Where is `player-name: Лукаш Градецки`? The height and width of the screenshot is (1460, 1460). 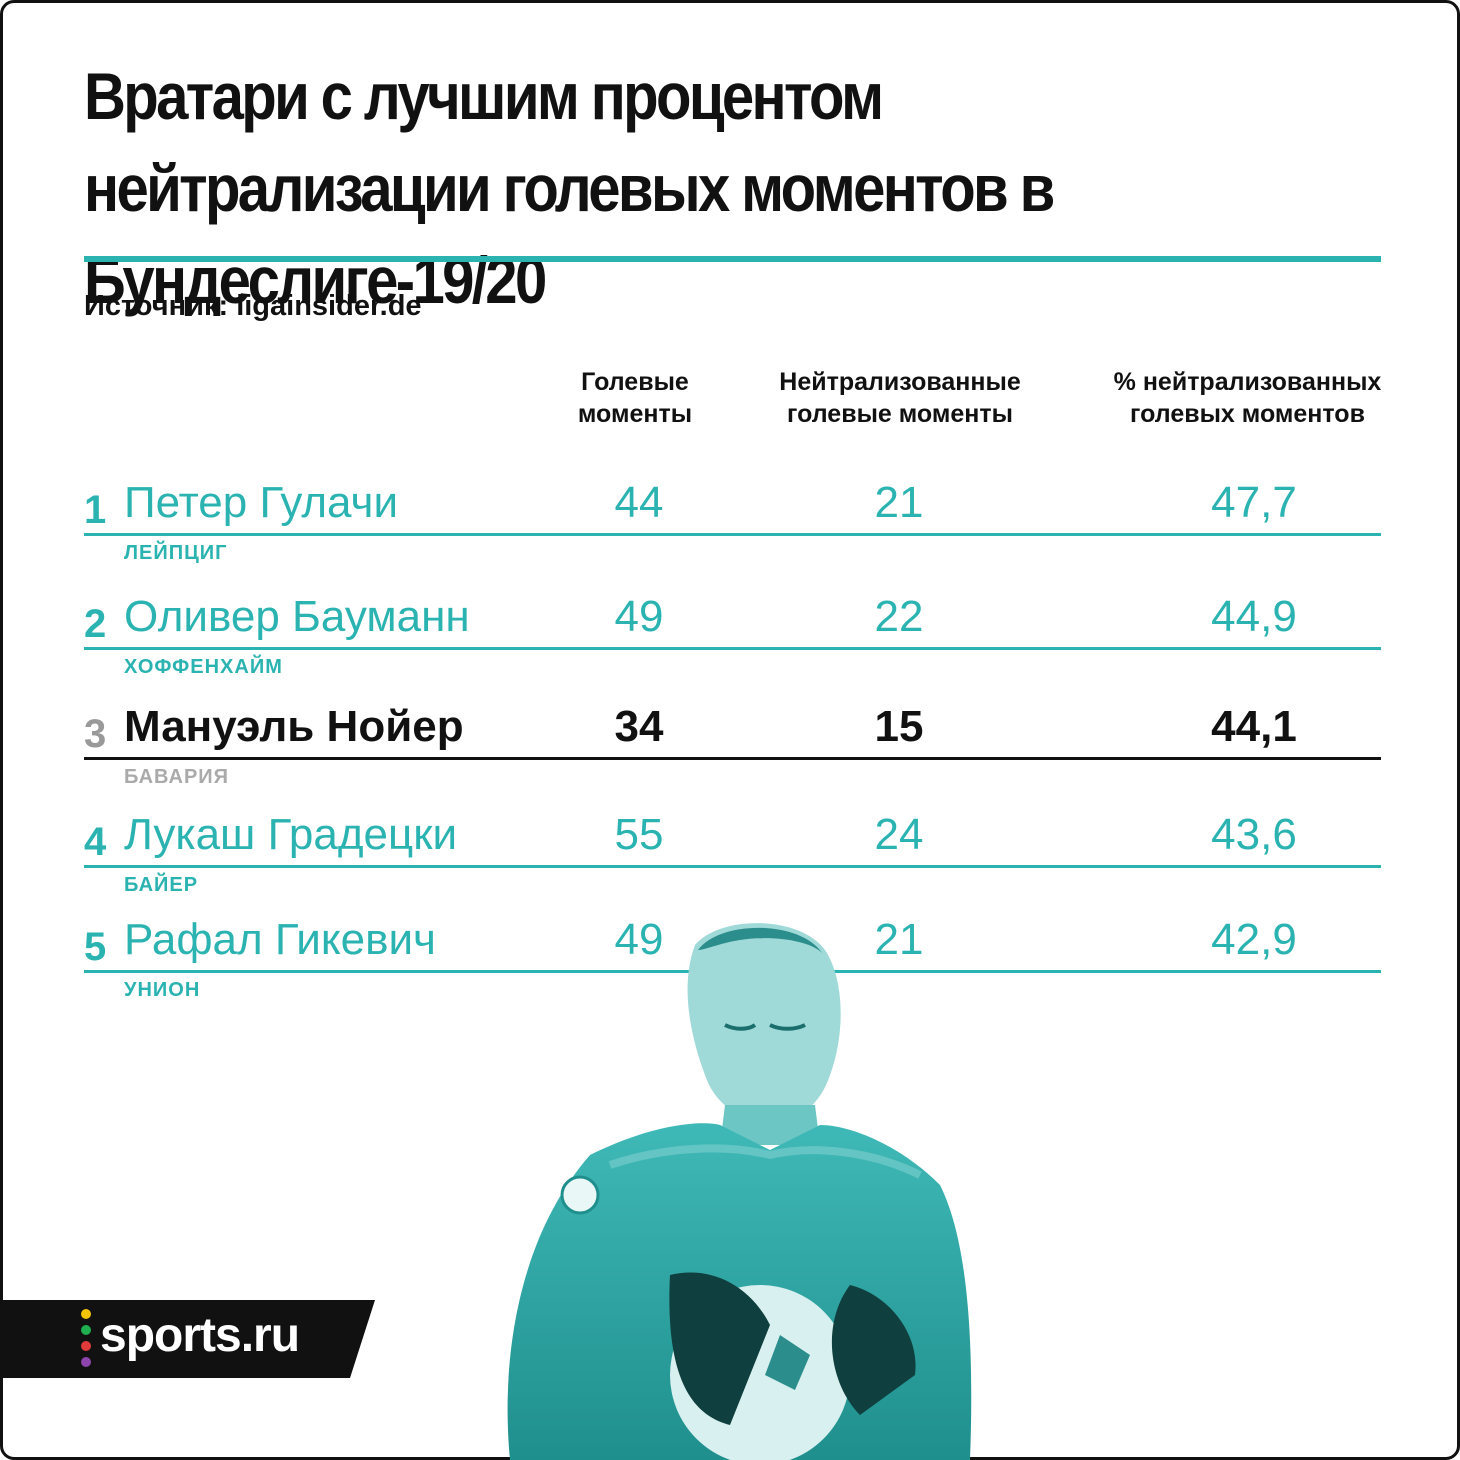
player-name: Лукаш Градецки is located at coordinates (291, 834).